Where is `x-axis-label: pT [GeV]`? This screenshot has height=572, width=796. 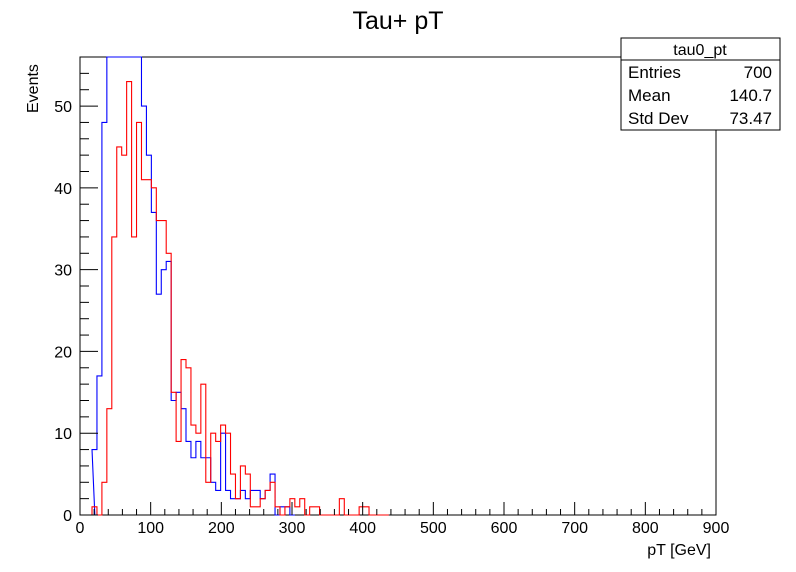
x-axis-label: pT [GeV] is located at coordinates (679, 550).